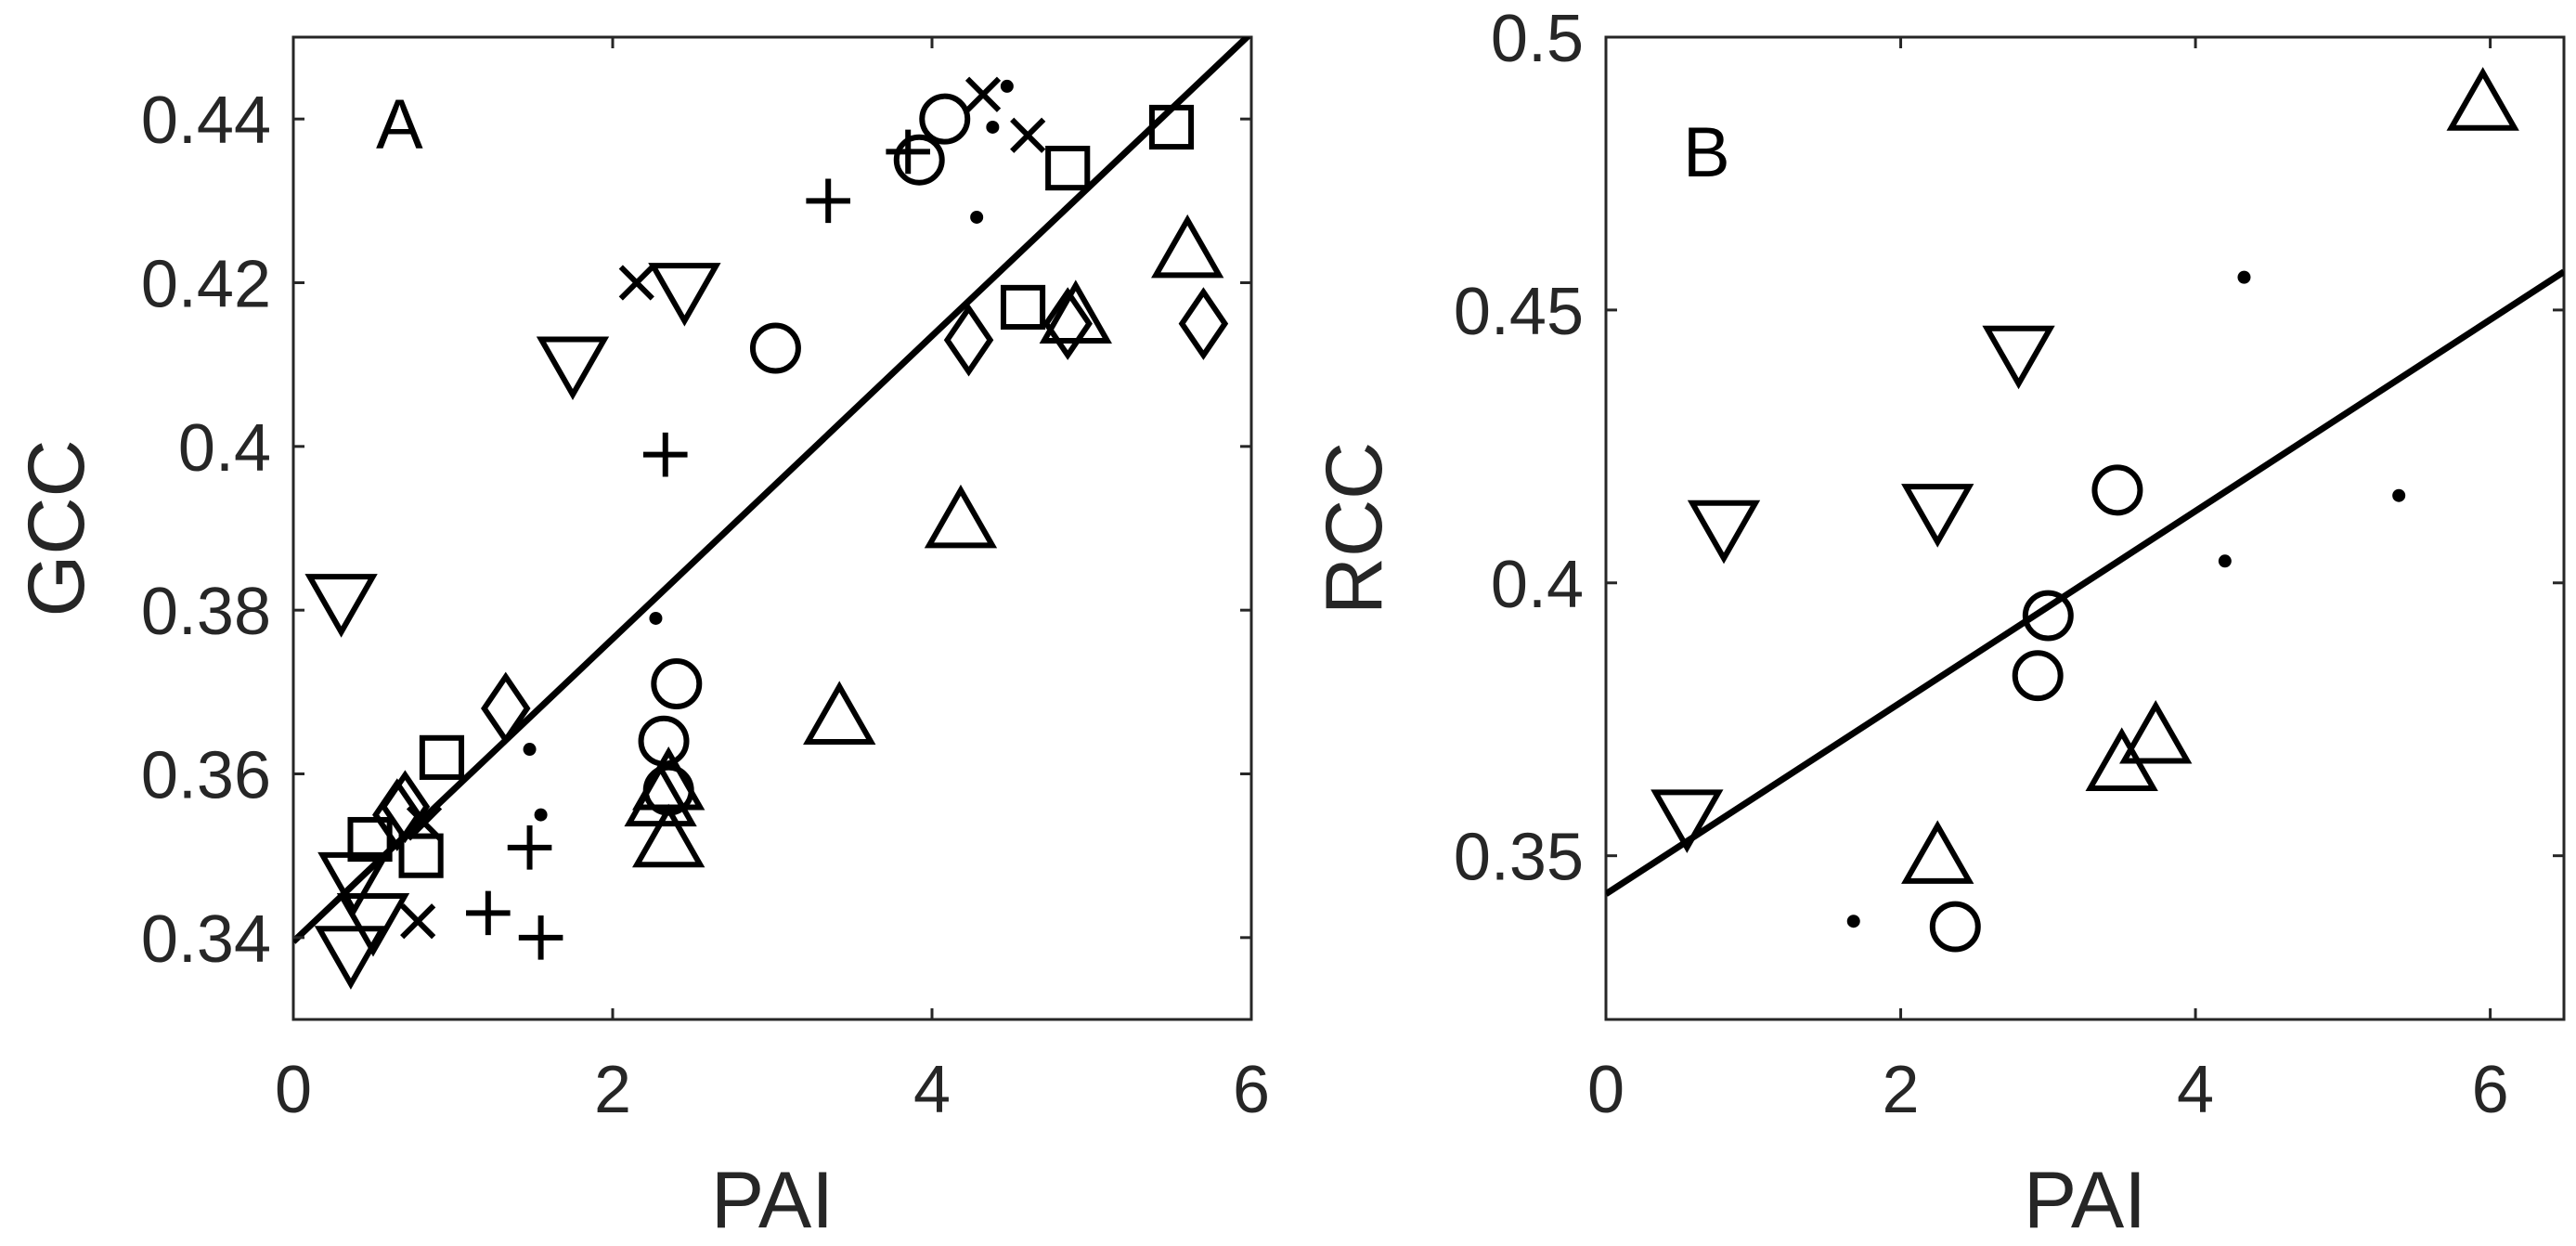  What do you see at coordinates (1354, 529) in the screenshot?
I see `panel-b-ylabel: RCC` at bounding box center [1354, 529].